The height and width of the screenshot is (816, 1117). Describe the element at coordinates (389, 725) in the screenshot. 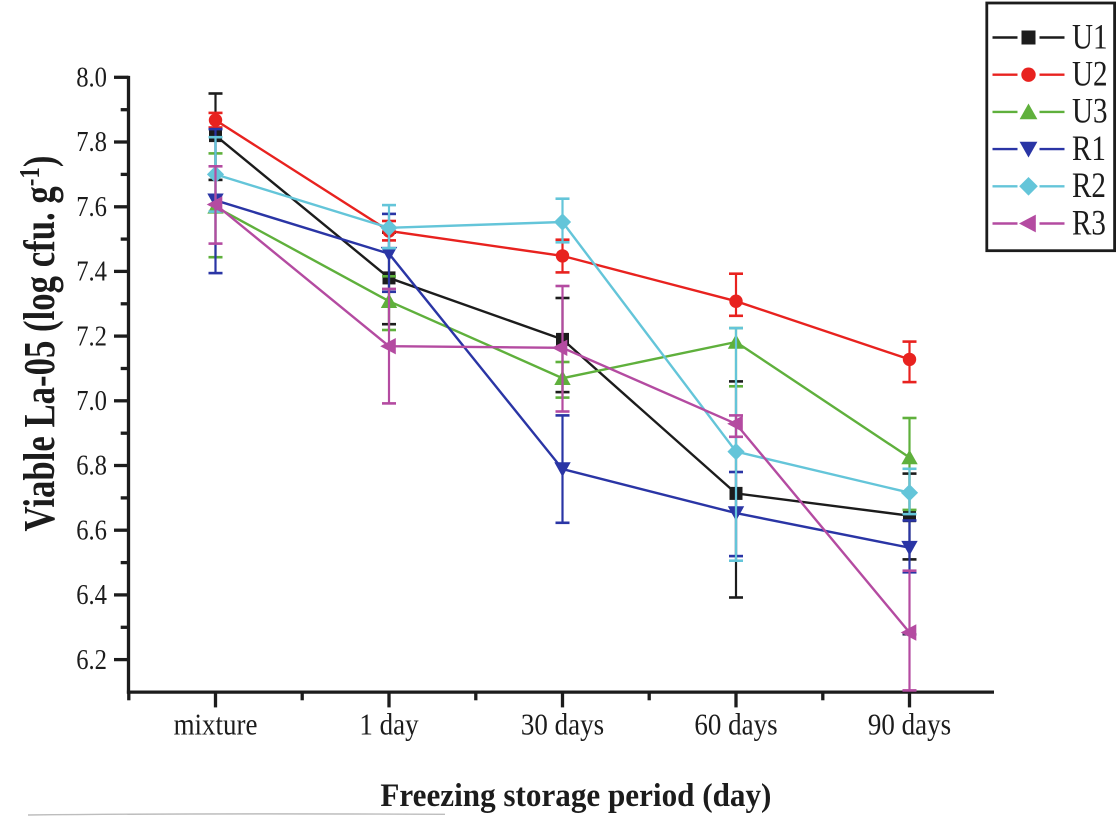

I see `svg-text: 1 day` at that location.